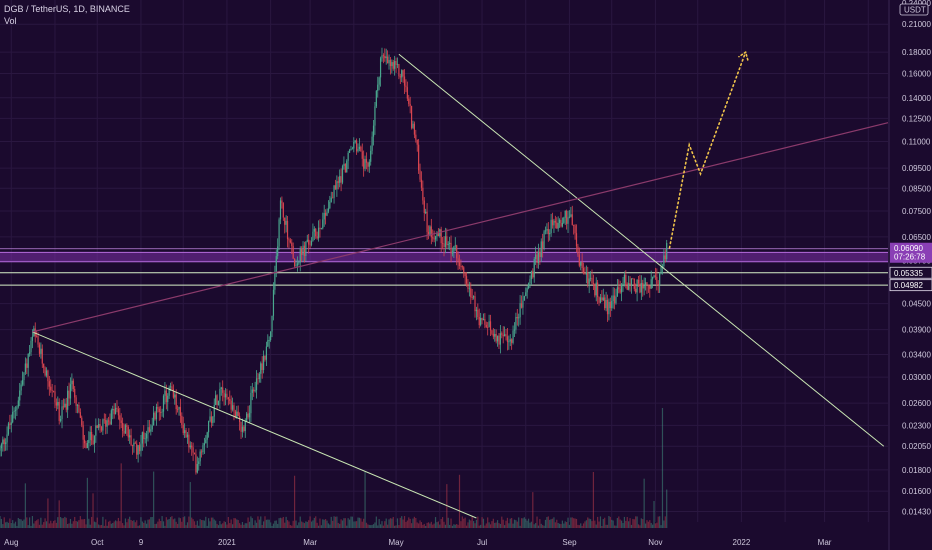 The width and height of the screenshot is (932, 550). Describe the element at coordinates (916, 446) in the screenshot. I see `price-tick-label: 0.02050` at that location.